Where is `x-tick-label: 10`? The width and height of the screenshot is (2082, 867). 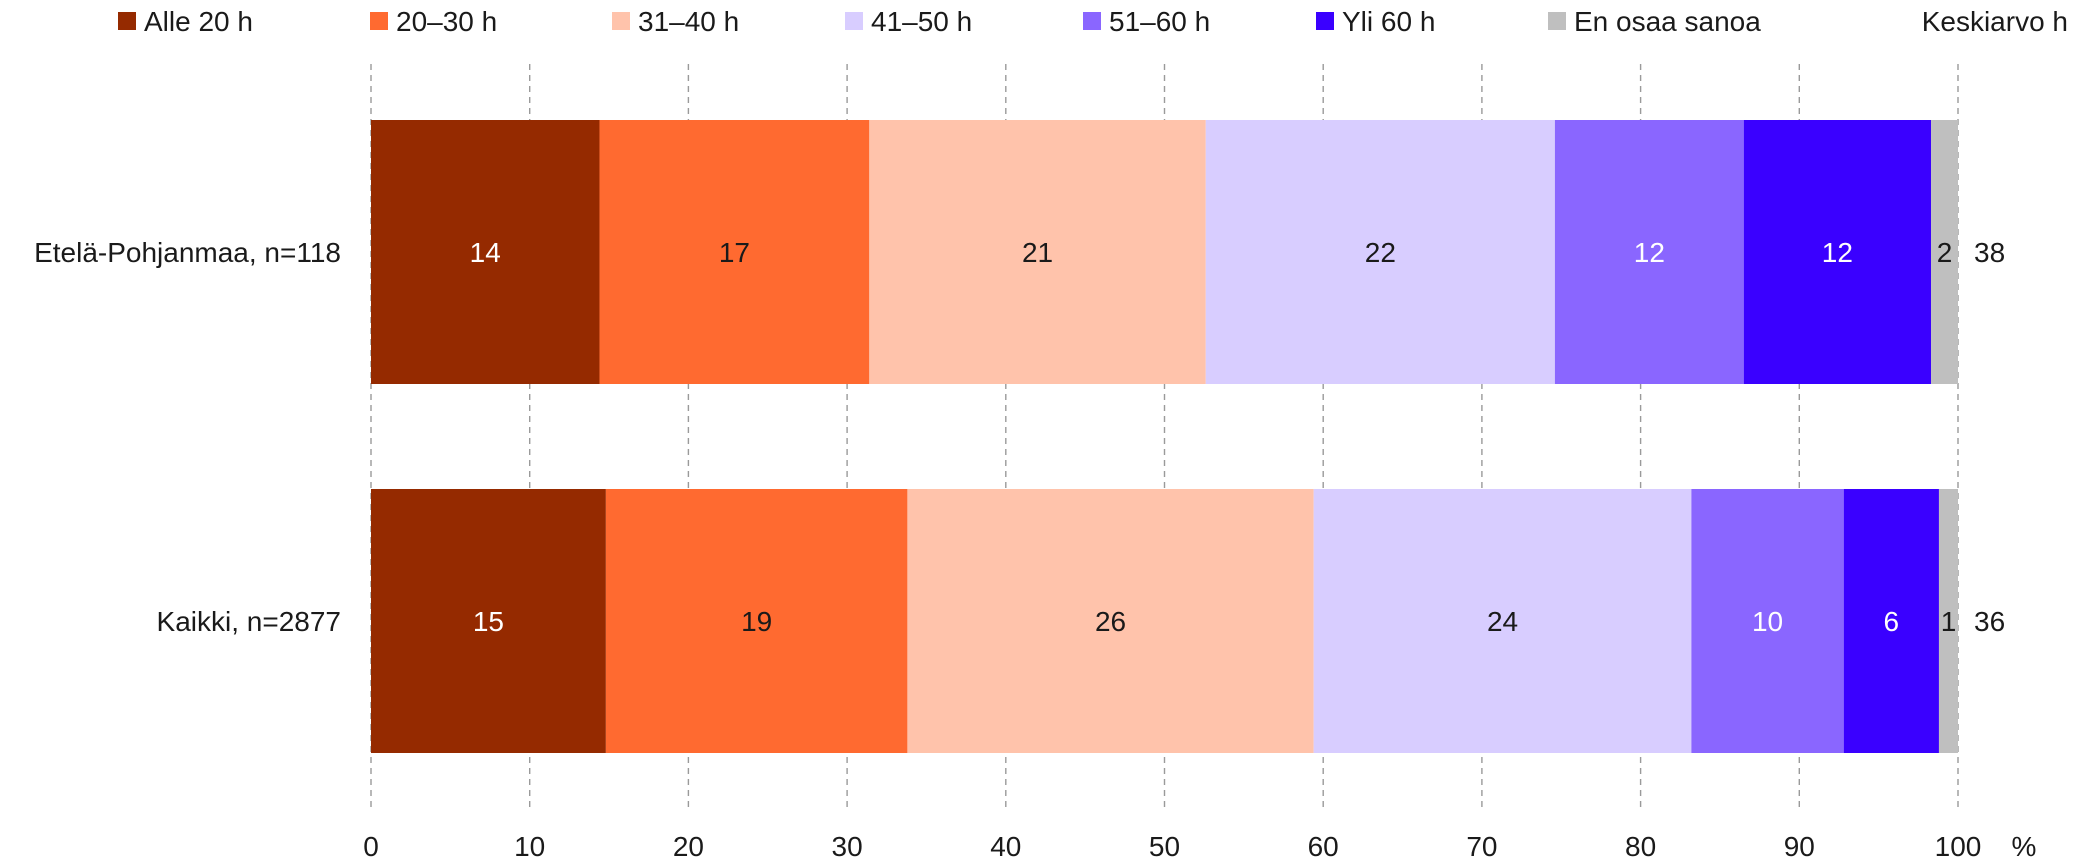
x-tick-label: 10 is located at coordinates (529, 846).